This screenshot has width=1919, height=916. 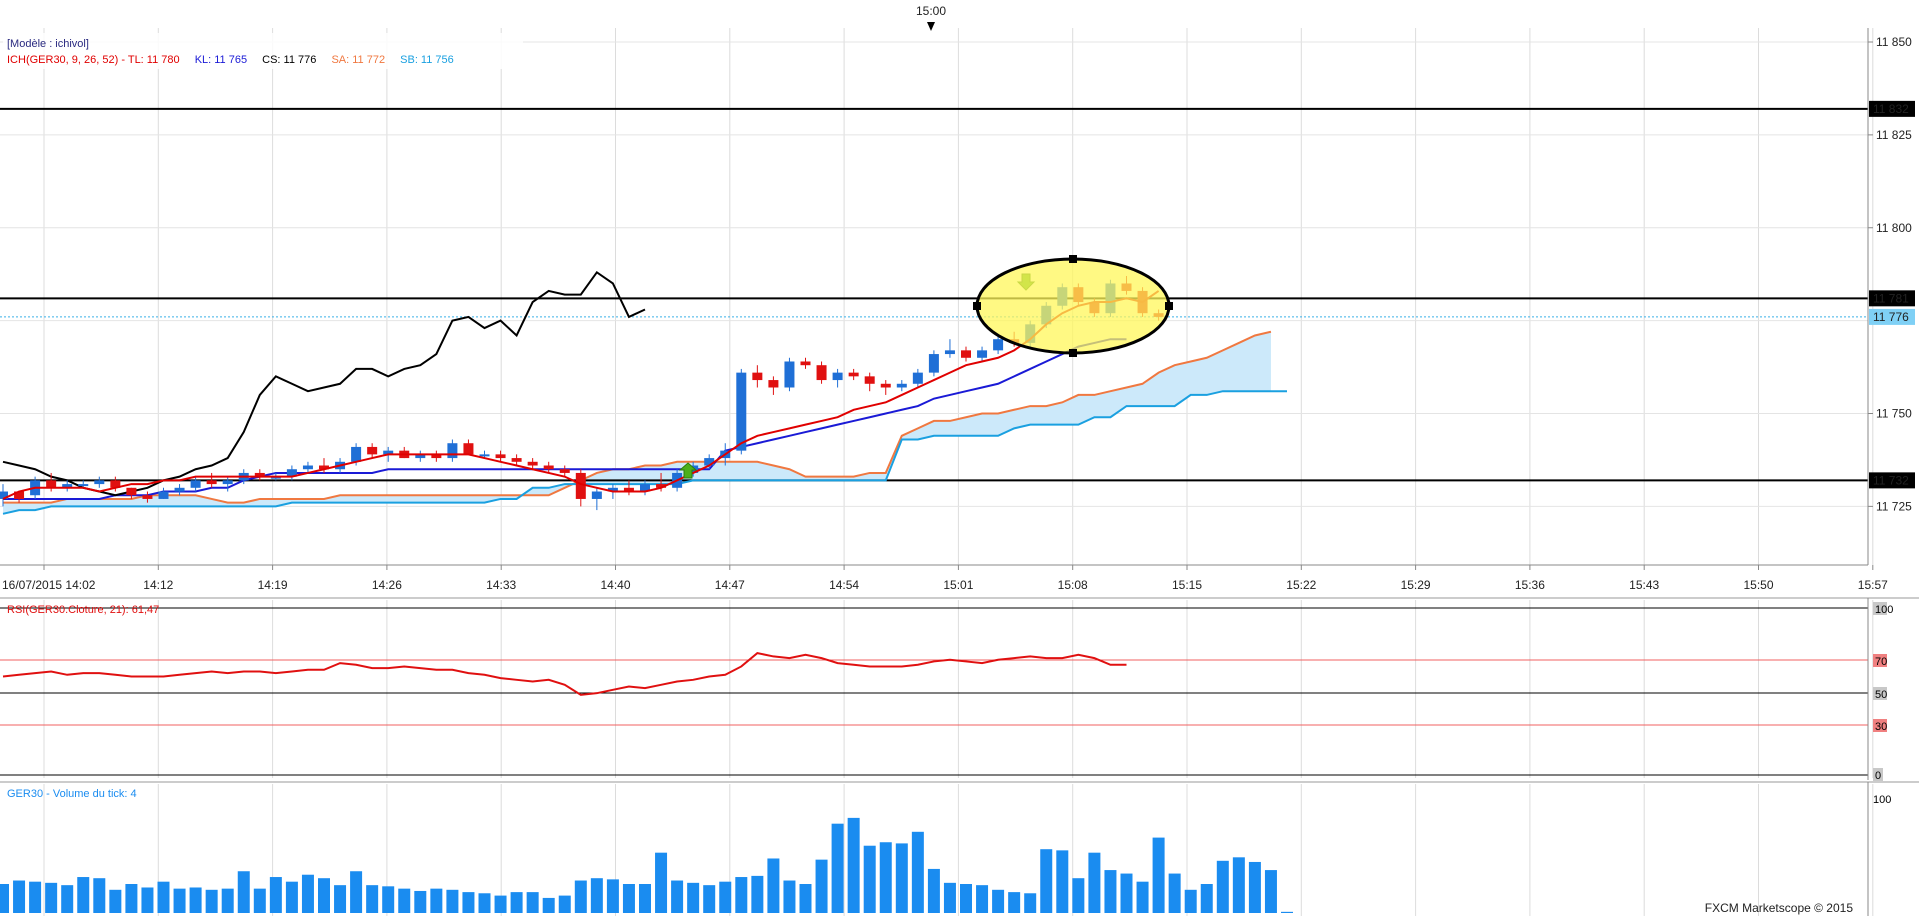 I want to click on rsi-tick-70: 70, so click(x=1881, y=662).